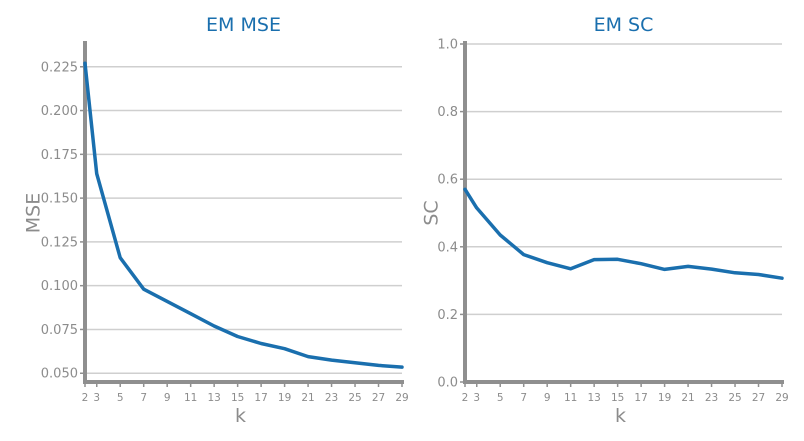 This screenshot has width=804, height=441. Describe the element at coordinates (432, 212) in the screenshot. I see `y-axis-label: SC` at that location.